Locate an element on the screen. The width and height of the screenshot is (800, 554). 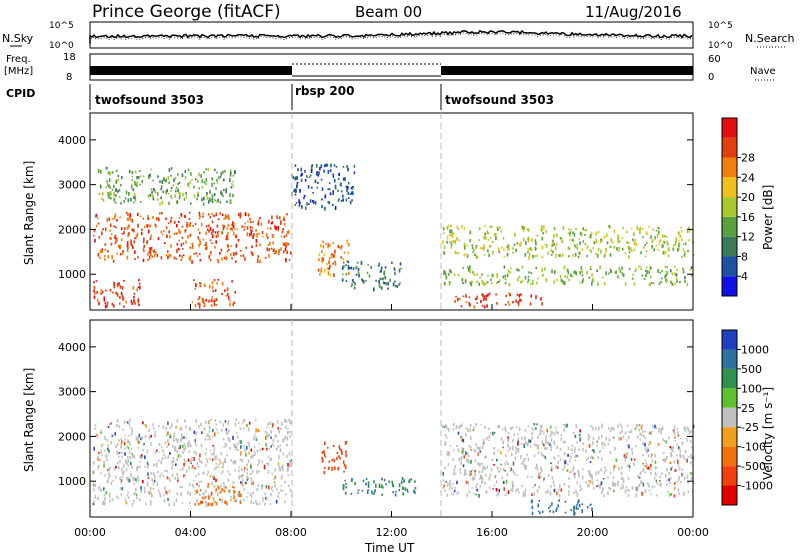
freq-label: Freq. is located at coordinates (18, 59).